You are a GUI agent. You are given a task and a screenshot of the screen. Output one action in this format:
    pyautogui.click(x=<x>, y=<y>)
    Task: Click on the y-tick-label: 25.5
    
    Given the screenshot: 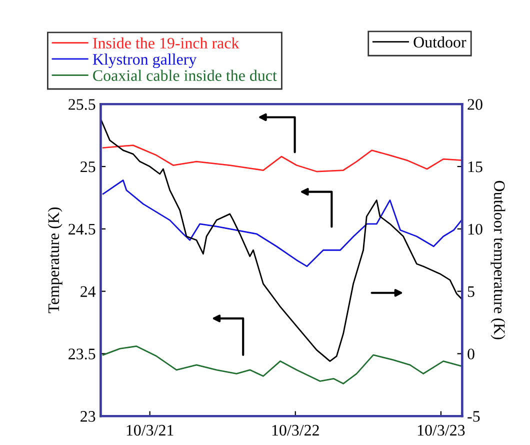 What is the action you would take?
    pyautogui.click(x=82, y=104)
    